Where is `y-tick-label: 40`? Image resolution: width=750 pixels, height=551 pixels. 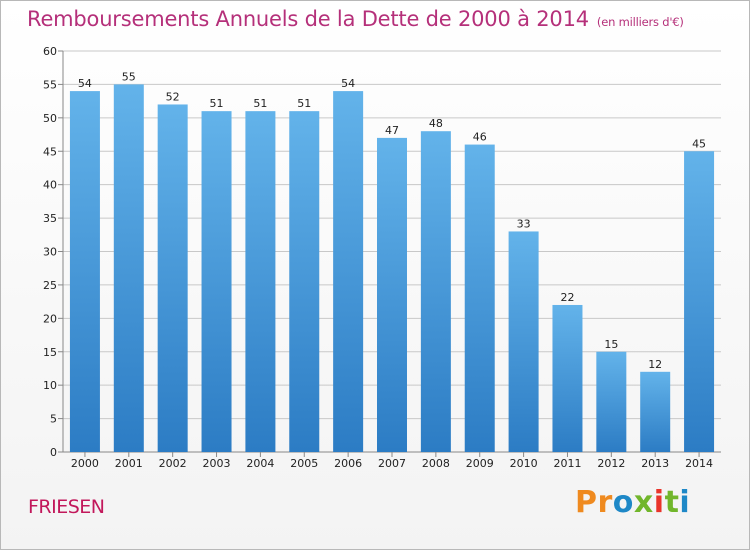 y-tick-label: 40 is located at coordinates (50, 185).